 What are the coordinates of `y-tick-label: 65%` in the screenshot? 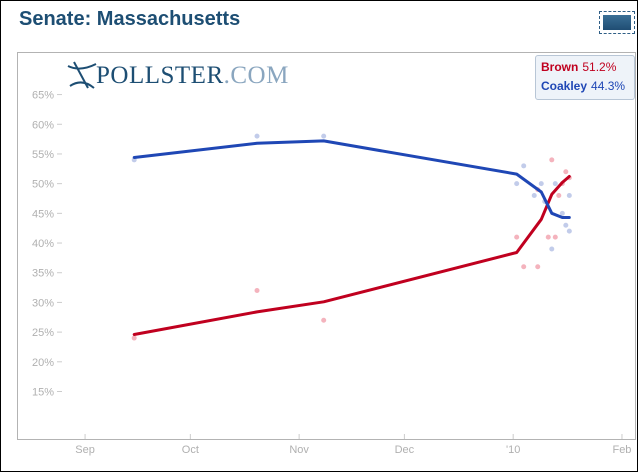 It's located at (43, 96).